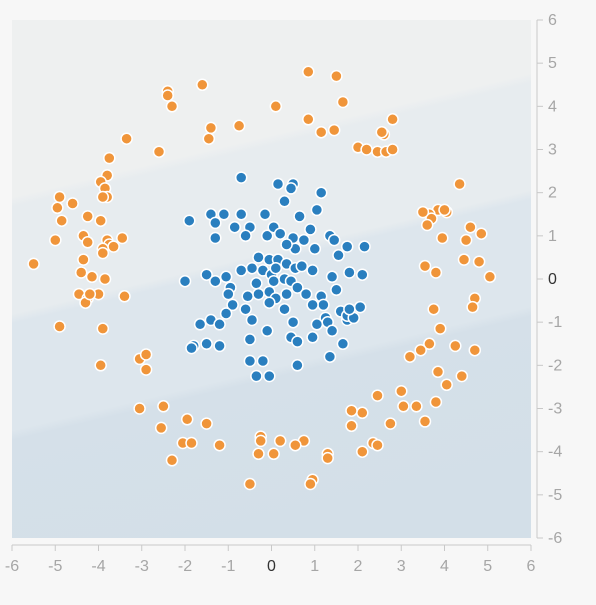 The image size is (596, 605). Describe the element at coordinates (552, 63) in the screenshot. I see `y-tick-label: 5` at that location.